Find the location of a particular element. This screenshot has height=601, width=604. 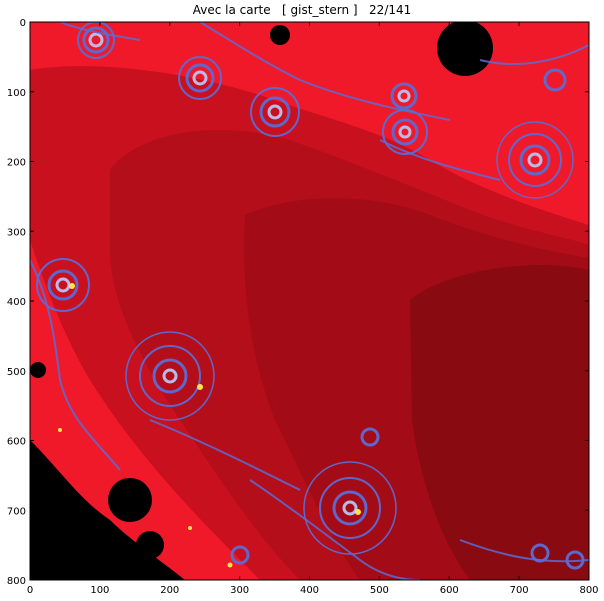

x-tick-label: 300 is located at coordinates (239, 590).